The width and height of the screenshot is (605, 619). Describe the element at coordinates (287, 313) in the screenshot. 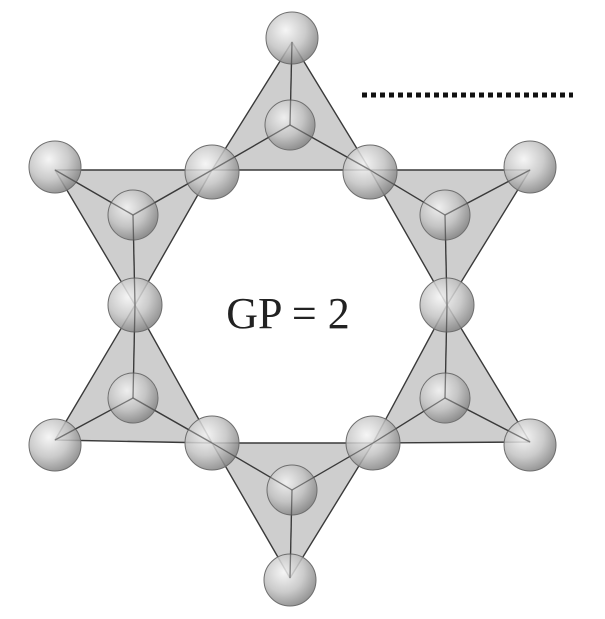

I see `gp-label: GP = 2` at that location.